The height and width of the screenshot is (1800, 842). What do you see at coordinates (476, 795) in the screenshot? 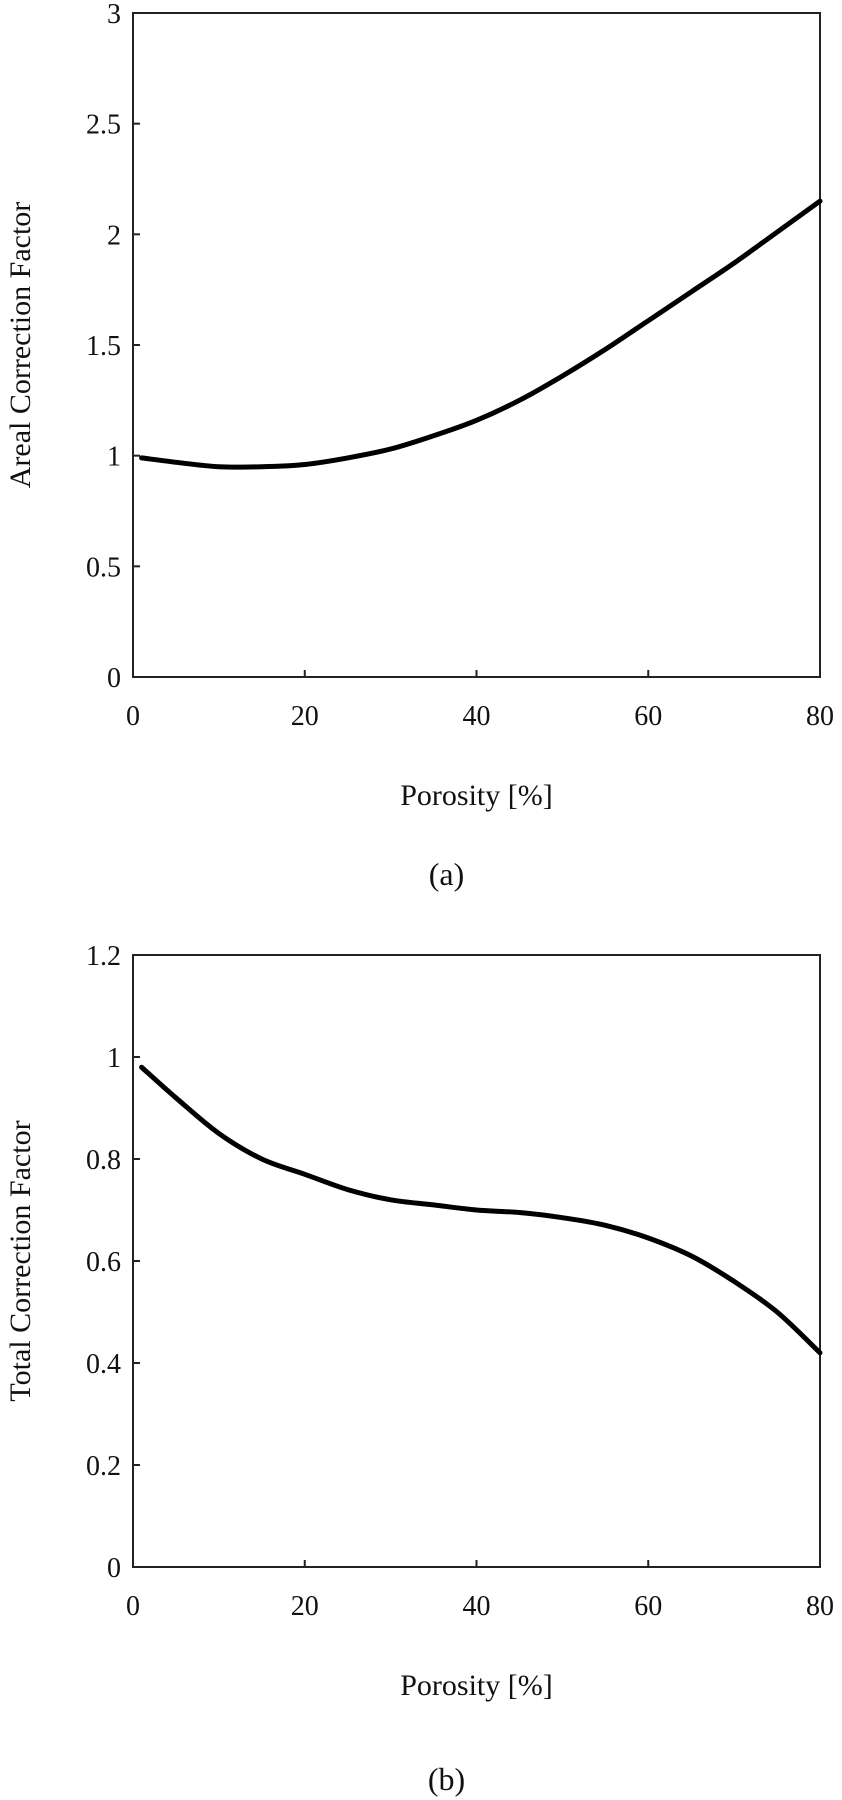
I see `x-axis-title-a: Porosity [%]` at bounding box center [476, 795].